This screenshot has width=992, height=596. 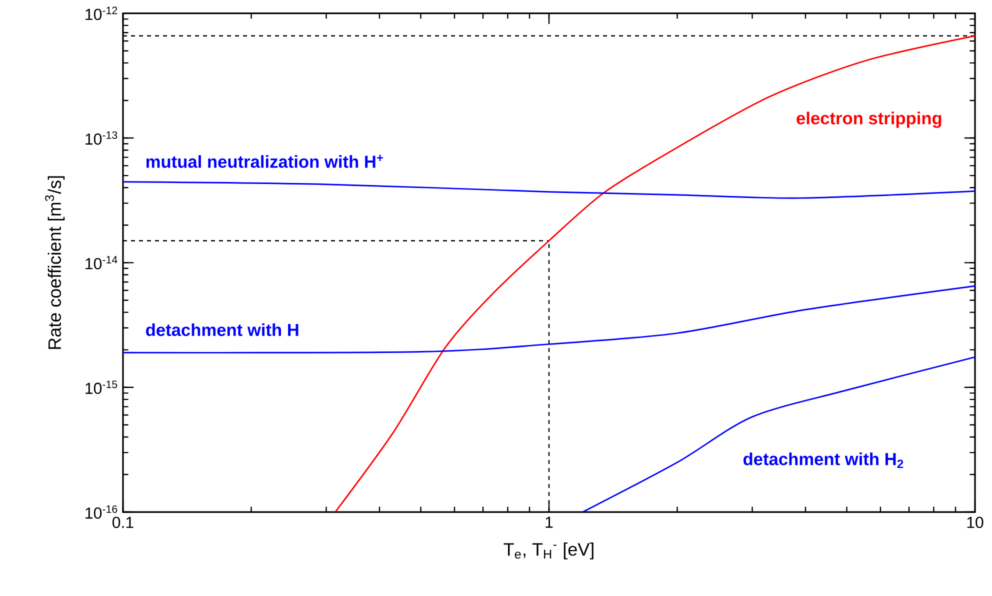 I want to click on y-tick-label: 10$^{-13}$, so click(x=102, y=138).